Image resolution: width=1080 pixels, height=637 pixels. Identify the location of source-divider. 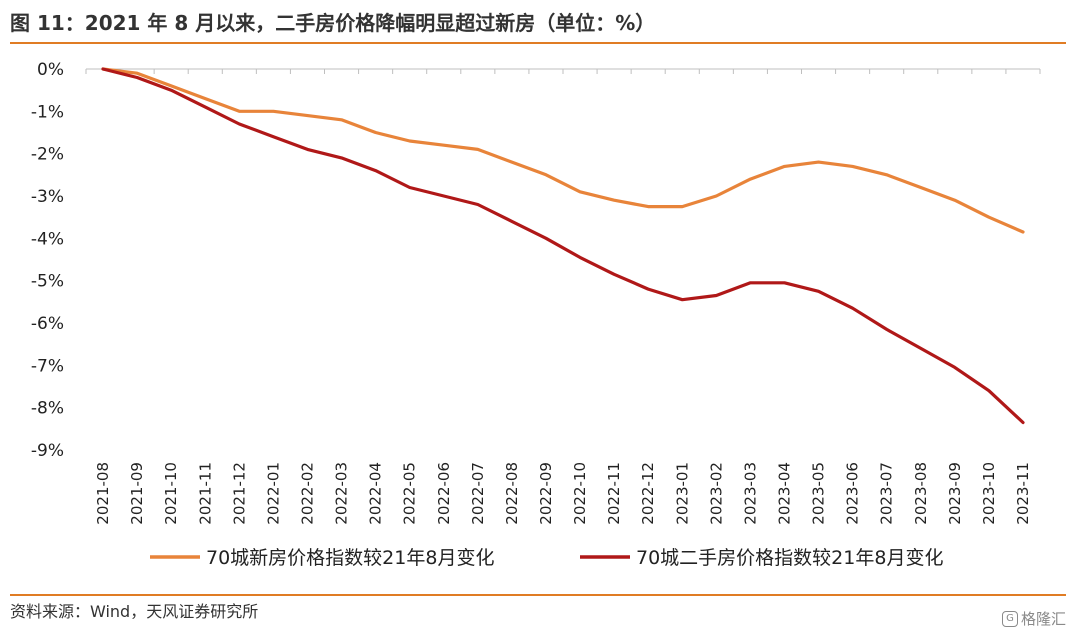
(538, 595).